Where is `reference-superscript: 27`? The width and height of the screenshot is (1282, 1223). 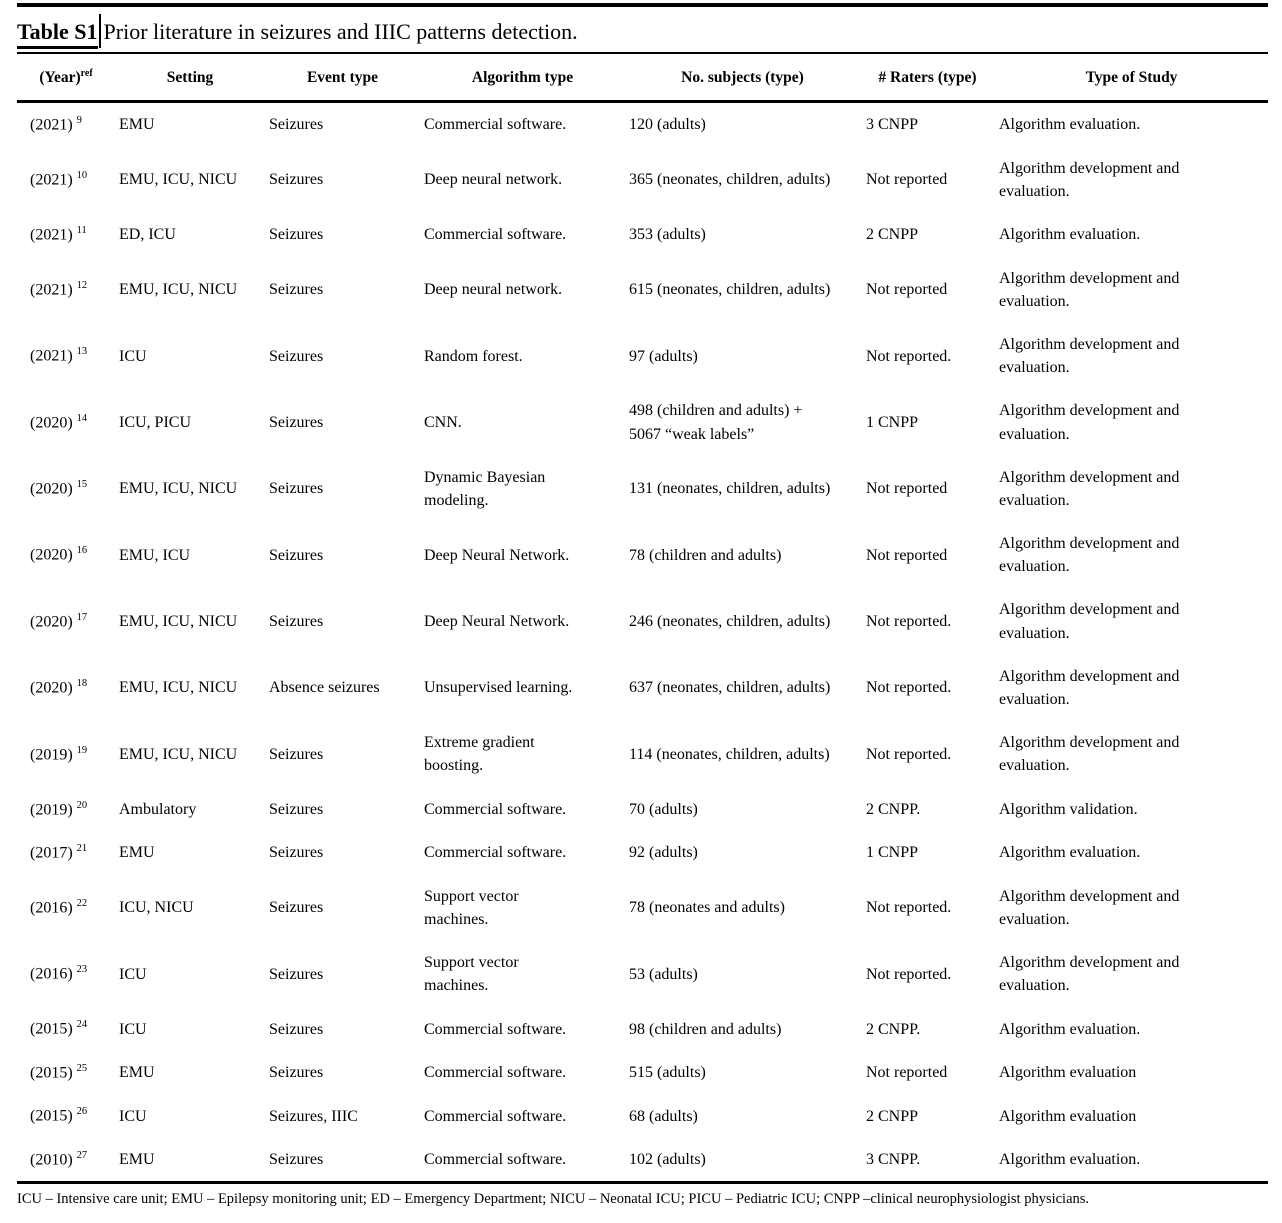
reference-superscript: 27 is located at coordinates (82, 1155).